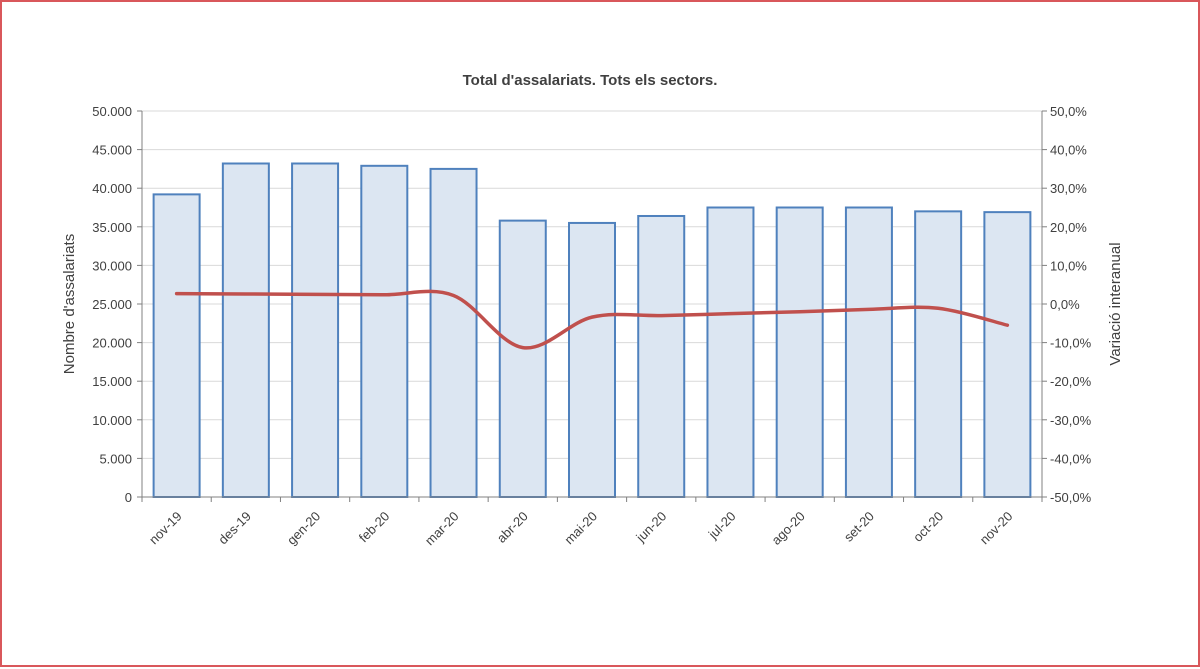  What do you see at coordinates (1071, 458) in the screenshot?
I see `y-right-tick-label: -40,0%` at bounding box center [1071, 458].